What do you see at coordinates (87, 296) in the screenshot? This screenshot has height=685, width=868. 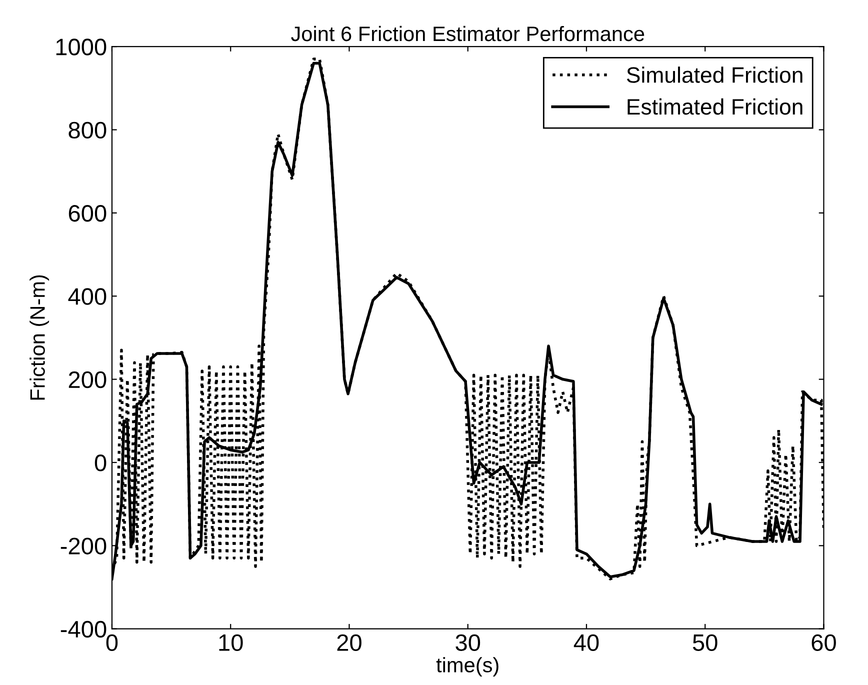 I see `y-tick-label: 400` at bounding box center [87, 296].